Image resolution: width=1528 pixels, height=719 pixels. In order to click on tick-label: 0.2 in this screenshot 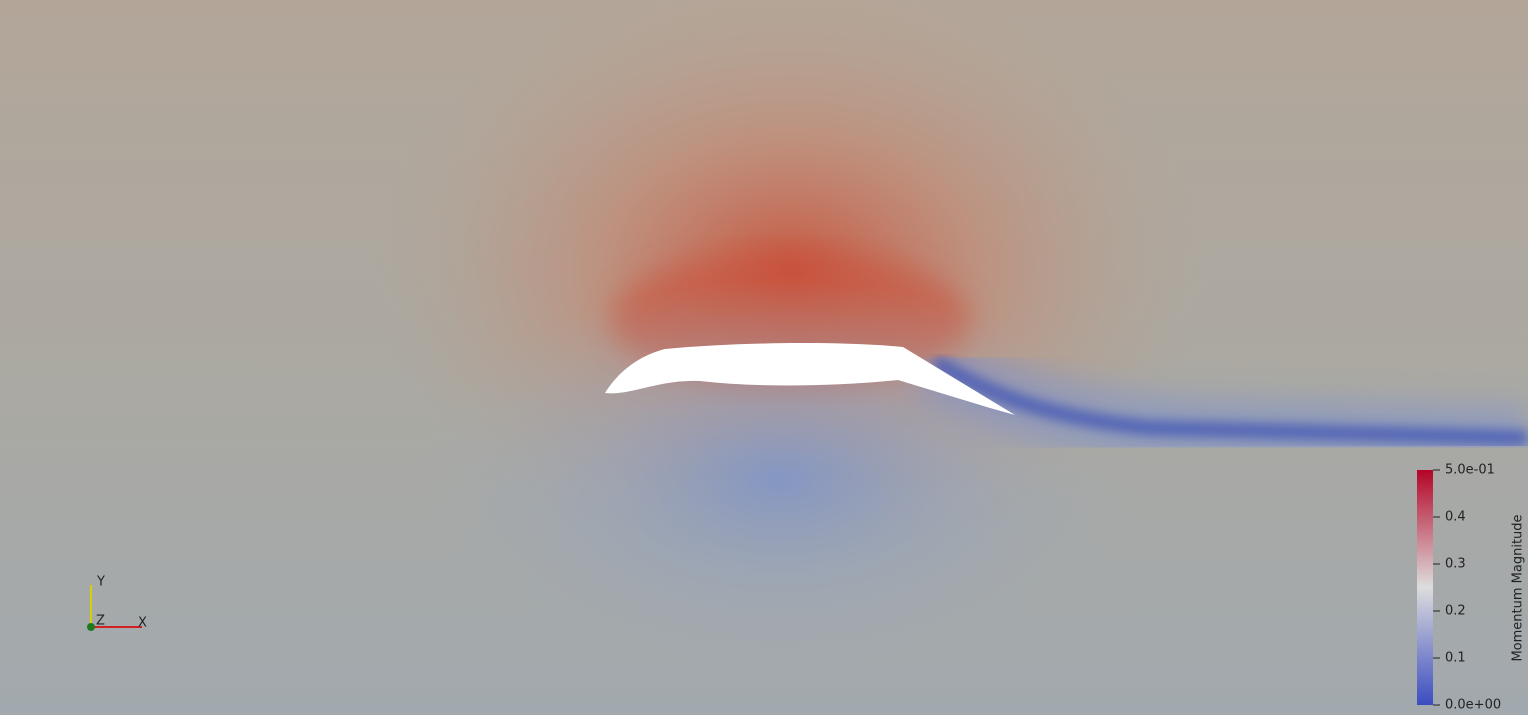, I will do `click(1455, 611)`.